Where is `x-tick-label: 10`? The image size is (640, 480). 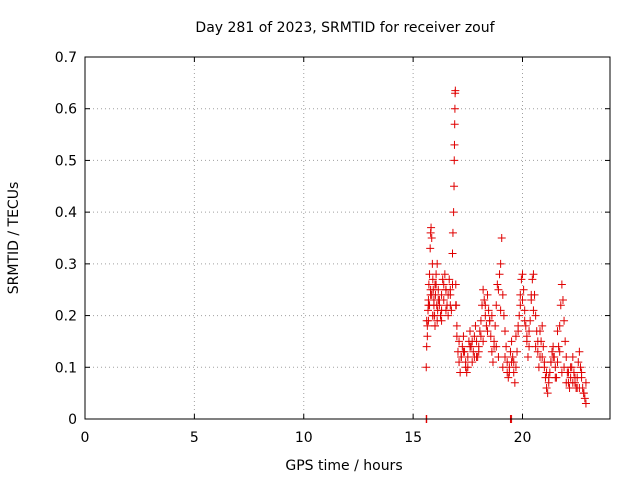 x-tick-label: 10 is located at coordinates (304, 438).